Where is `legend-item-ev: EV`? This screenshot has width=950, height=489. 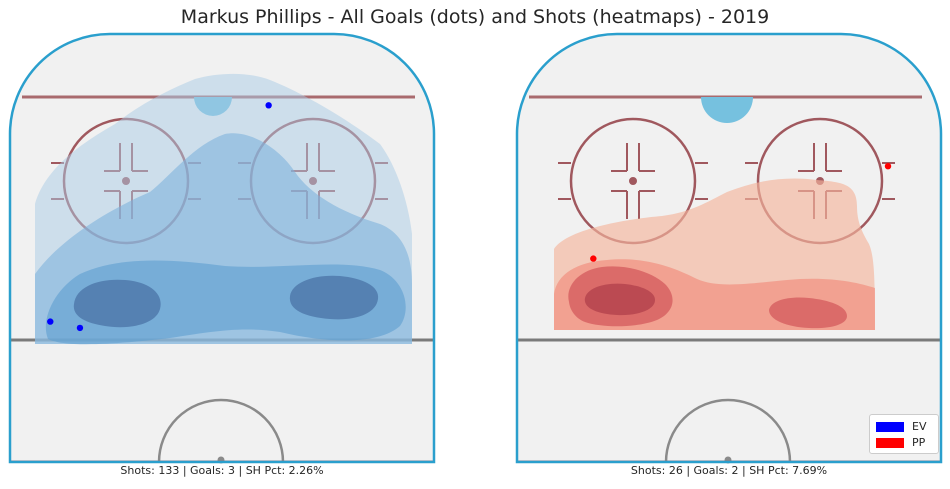 legend-item-ev: EV is located at coordinates (901, 427).